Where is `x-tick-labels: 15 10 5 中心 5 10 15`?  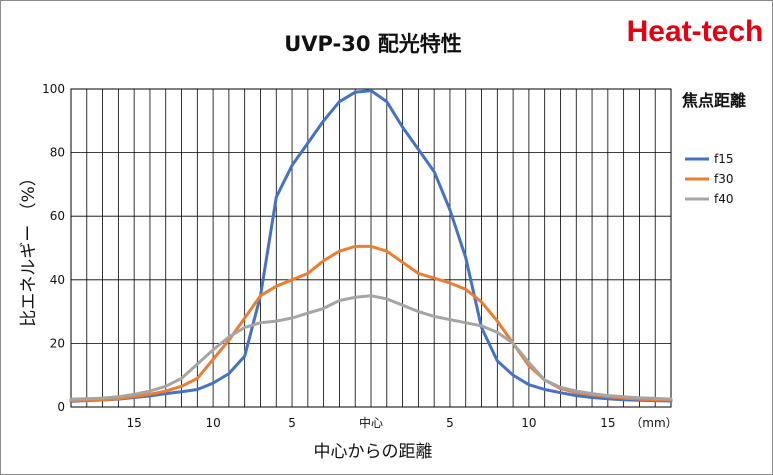 x-tick-labels: 15 10 5 中心 5 10 15 is located at coordinates (371, 422).